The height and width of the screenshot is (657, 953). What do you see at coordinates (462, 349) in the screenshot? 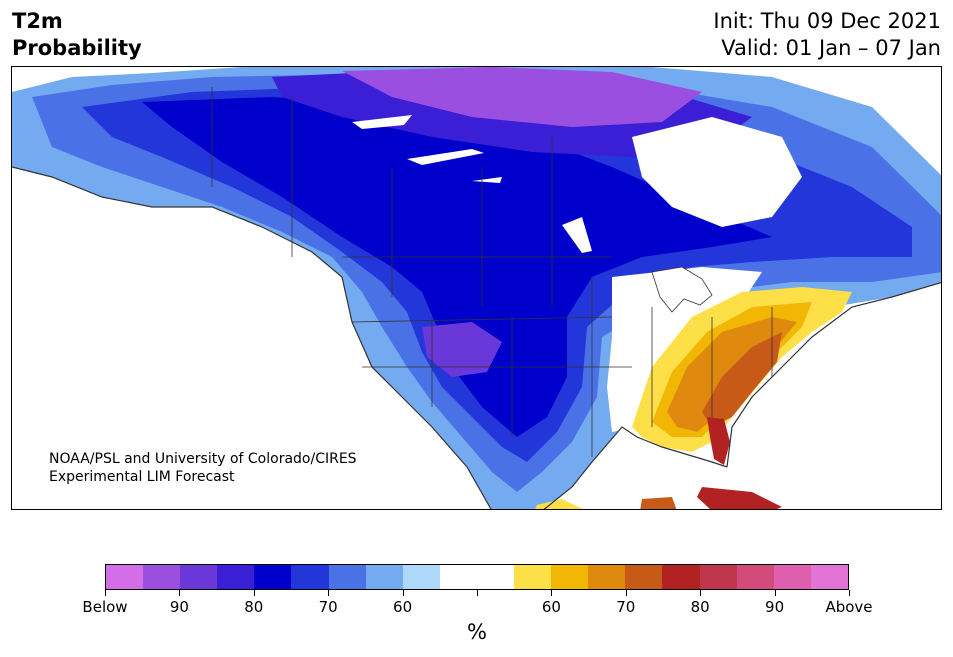
I see `land-purple-southwest` at bounding box center [462, 349].